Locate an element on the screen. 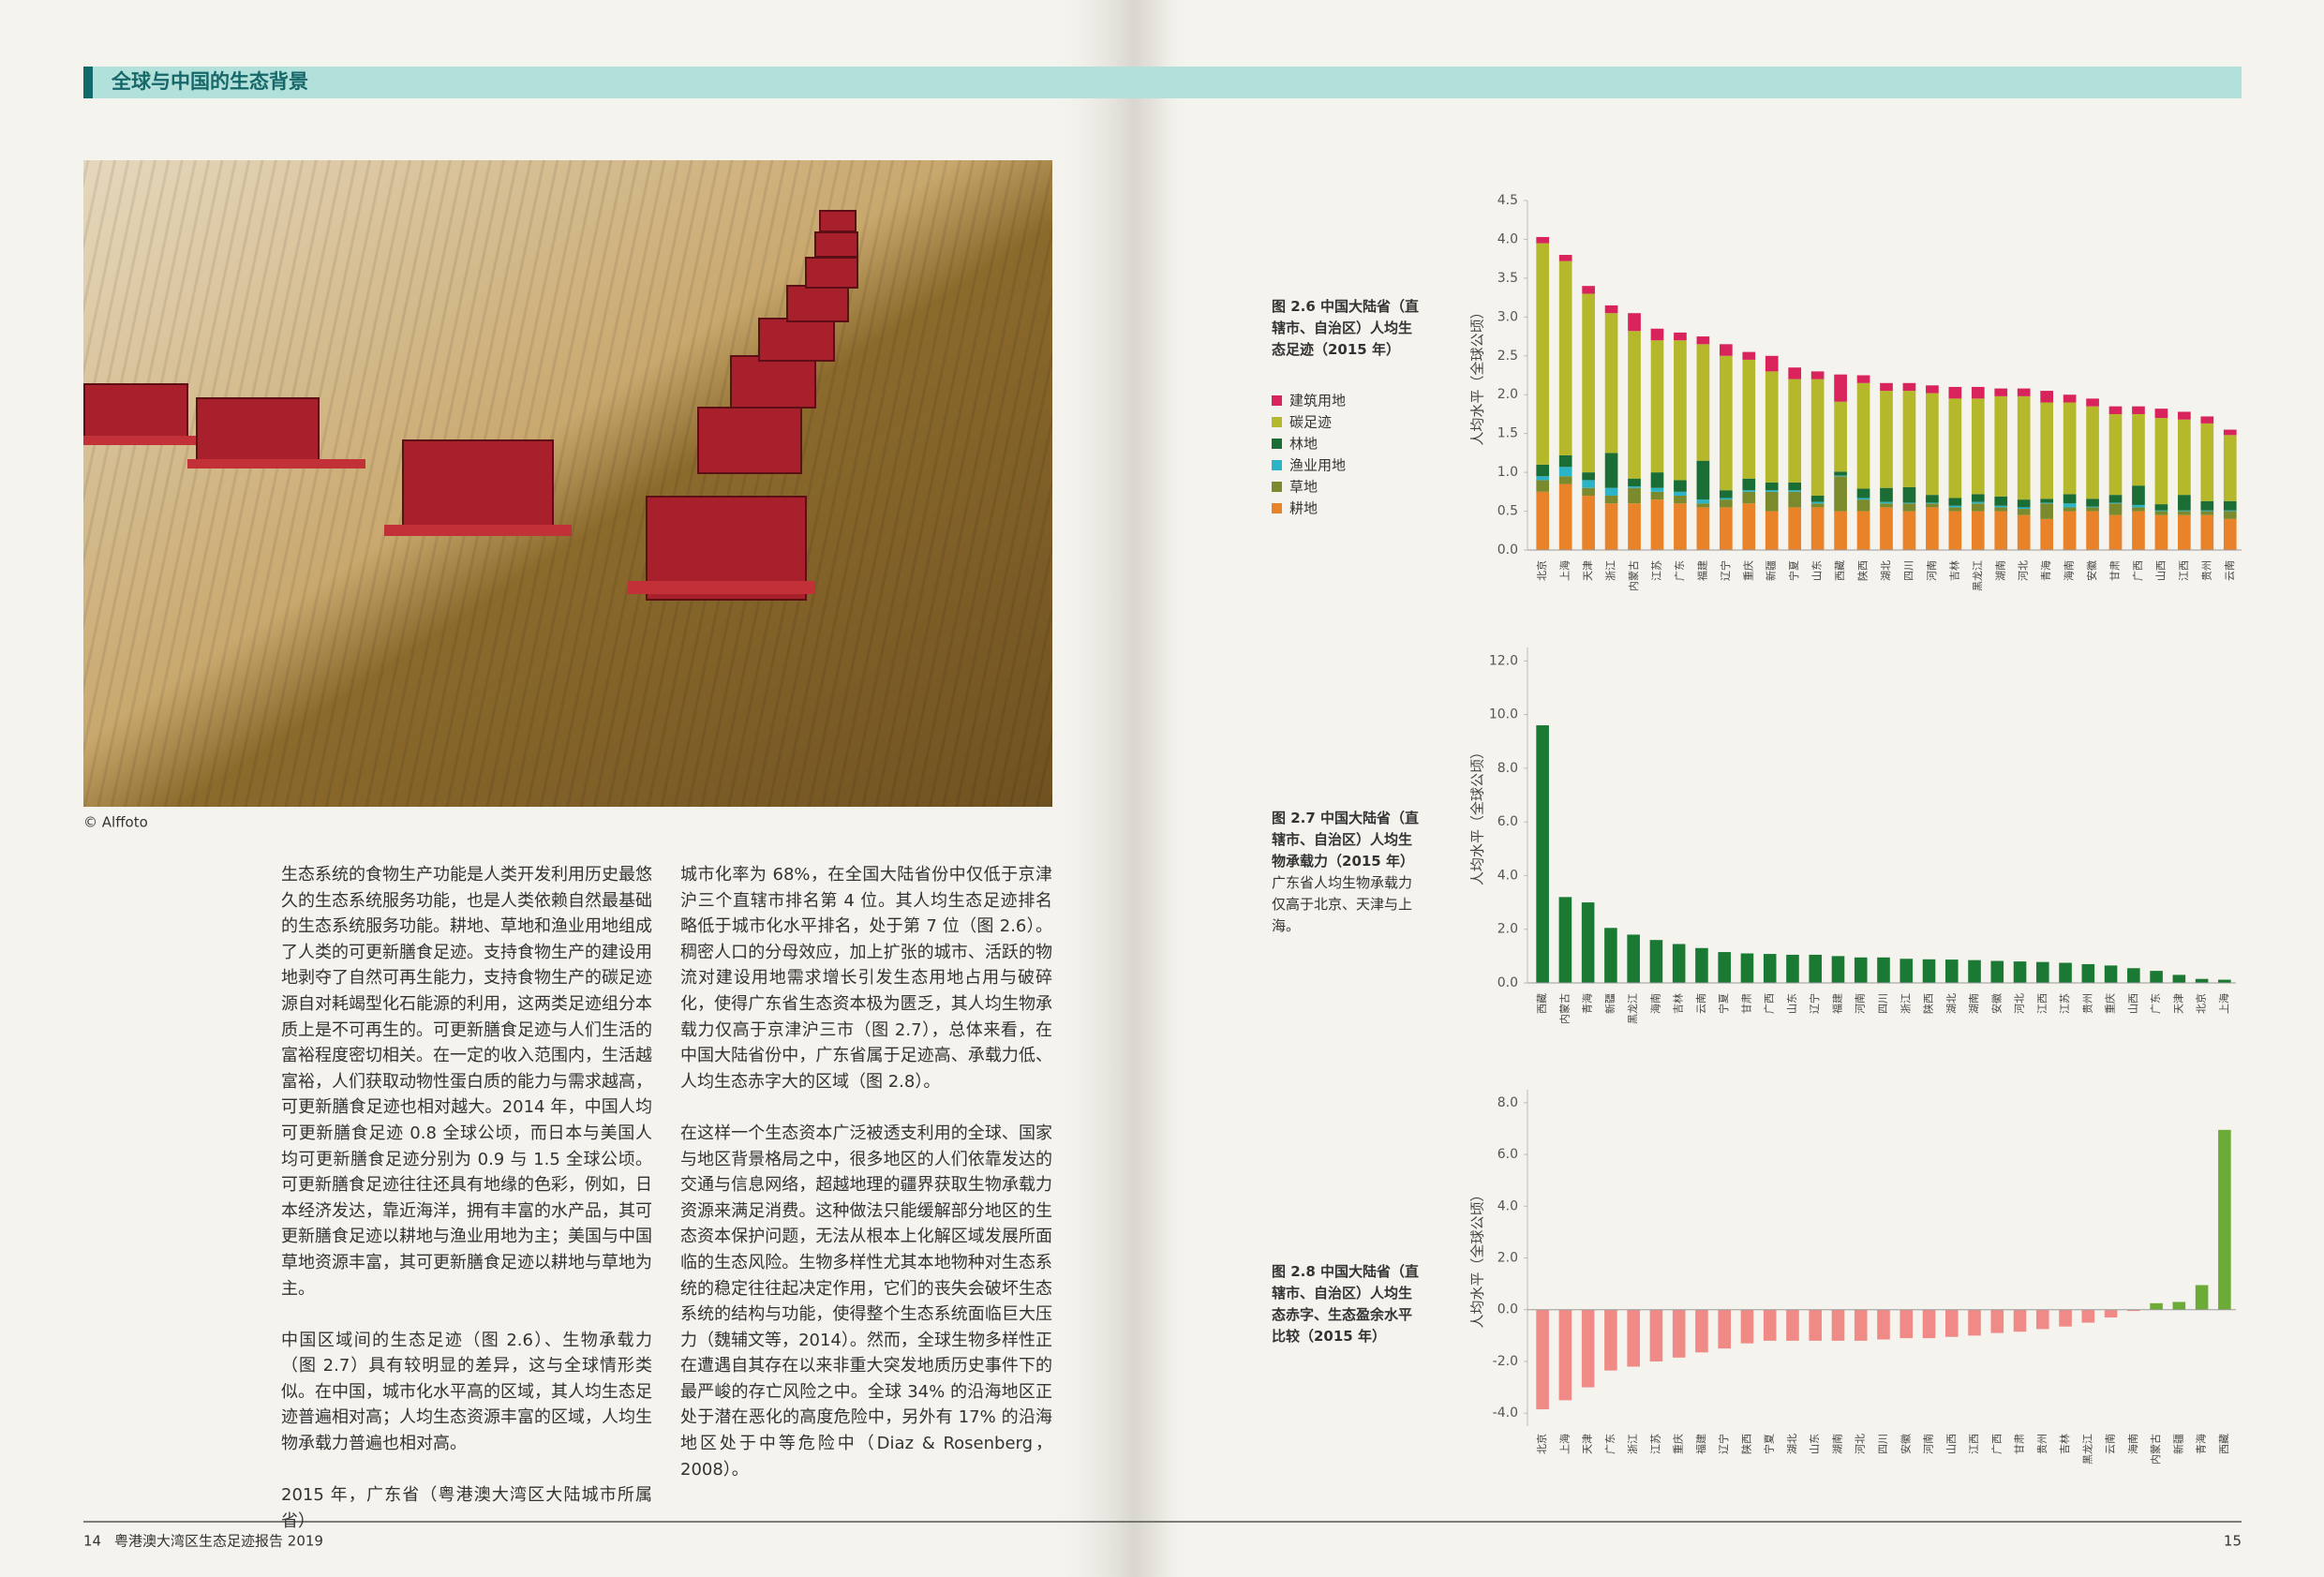 The height and width of the screenshot is (1577, 2324). page-number: 15 is located at coordinates (2233, 1542).